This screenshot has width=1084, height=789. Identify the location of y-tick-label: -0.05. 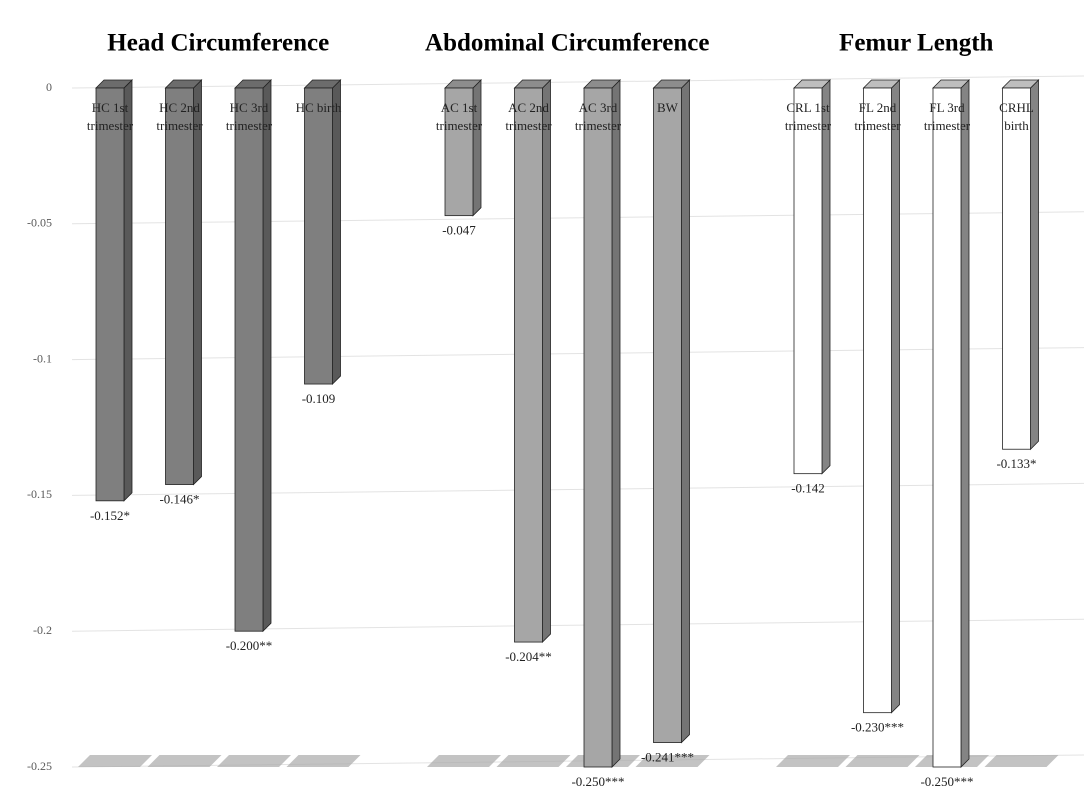
(39, 223).